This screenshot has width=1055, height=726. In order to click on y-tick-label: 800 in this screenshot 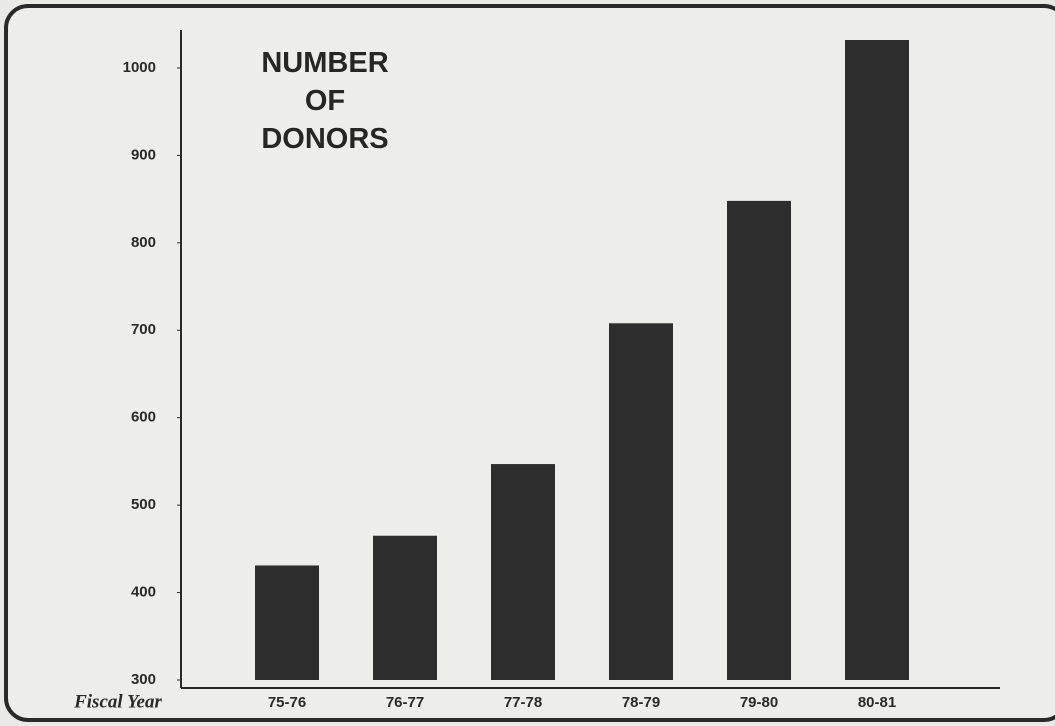, I will do `click(143, 242)`.